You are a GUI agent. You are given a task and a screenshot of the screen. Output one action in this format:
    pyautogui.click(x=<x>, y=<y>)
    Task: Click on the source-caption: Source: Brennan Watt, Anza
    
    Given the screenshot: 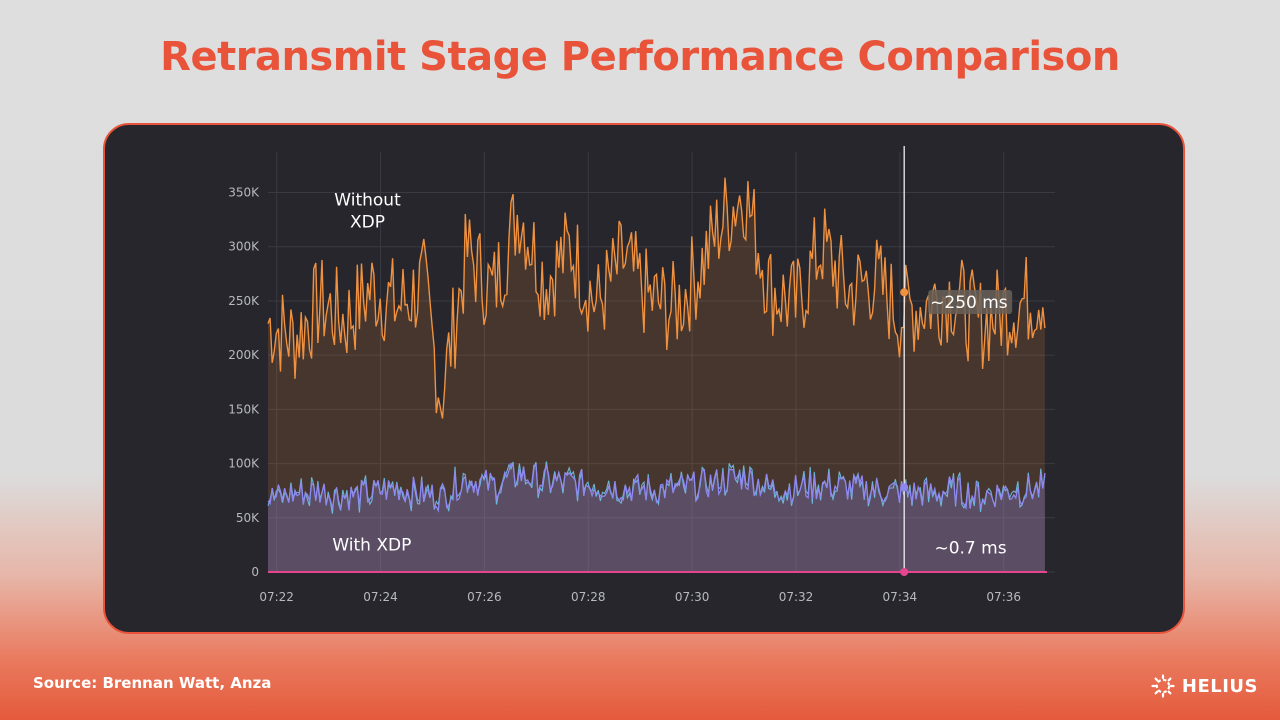 What is the action you would take?
    pyautogui.click(x=152, y=683)
    